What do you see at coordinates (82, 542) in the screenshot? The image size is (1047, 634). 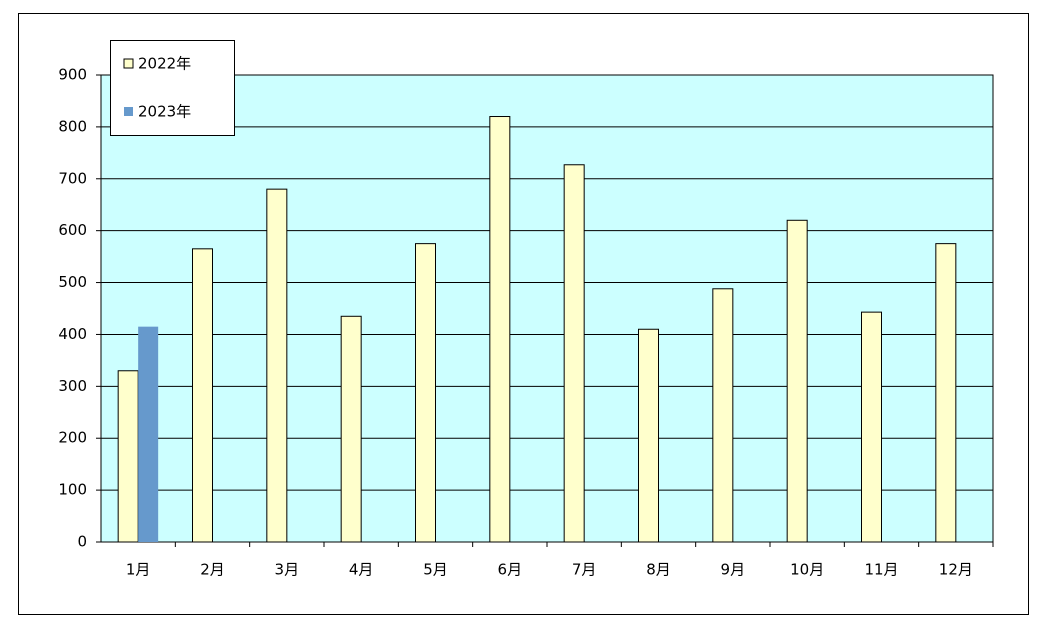 I see `y-tick-label: 0` at bounding box center [82, 542].